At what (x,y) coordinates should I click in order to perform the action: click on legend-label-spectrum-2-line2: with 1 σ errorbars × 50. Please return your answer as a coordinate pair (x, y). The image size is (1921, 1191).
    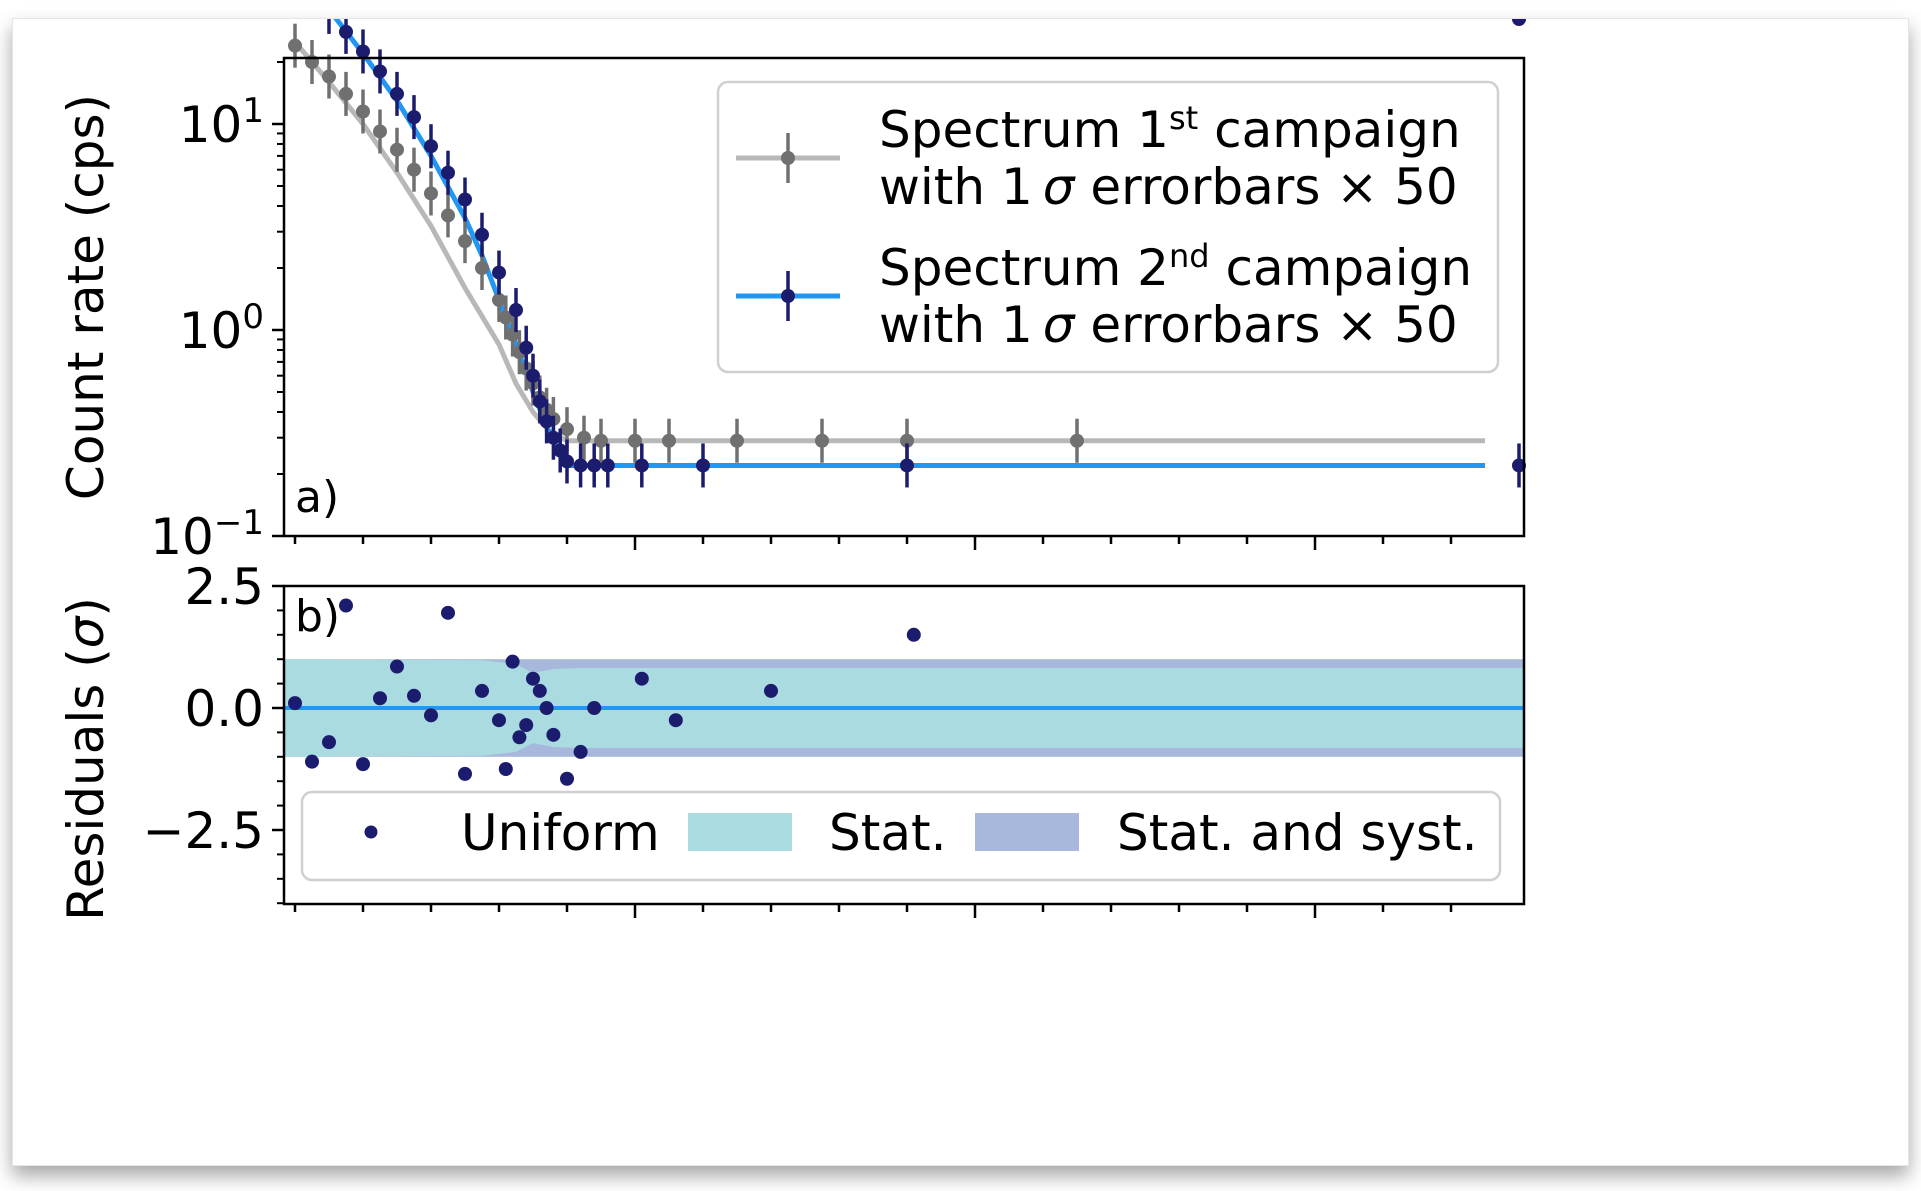
    Looking at the image, I should click on (1168, 325).